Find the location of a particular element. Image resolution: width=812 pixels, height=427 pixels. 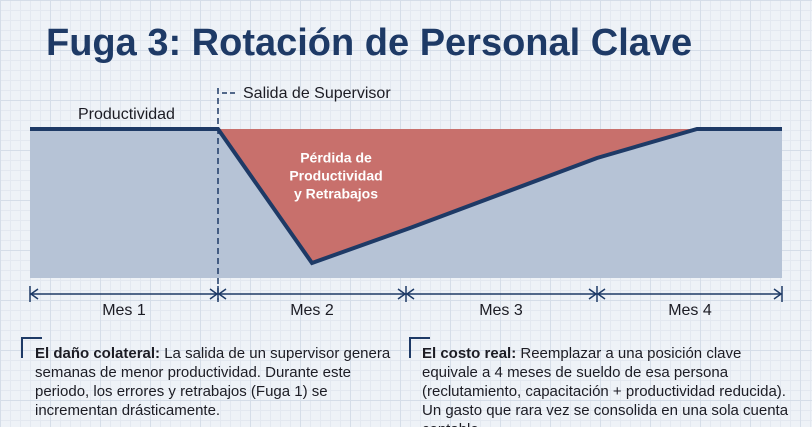

line-label: Productividad is located at coordinates (126, 114).